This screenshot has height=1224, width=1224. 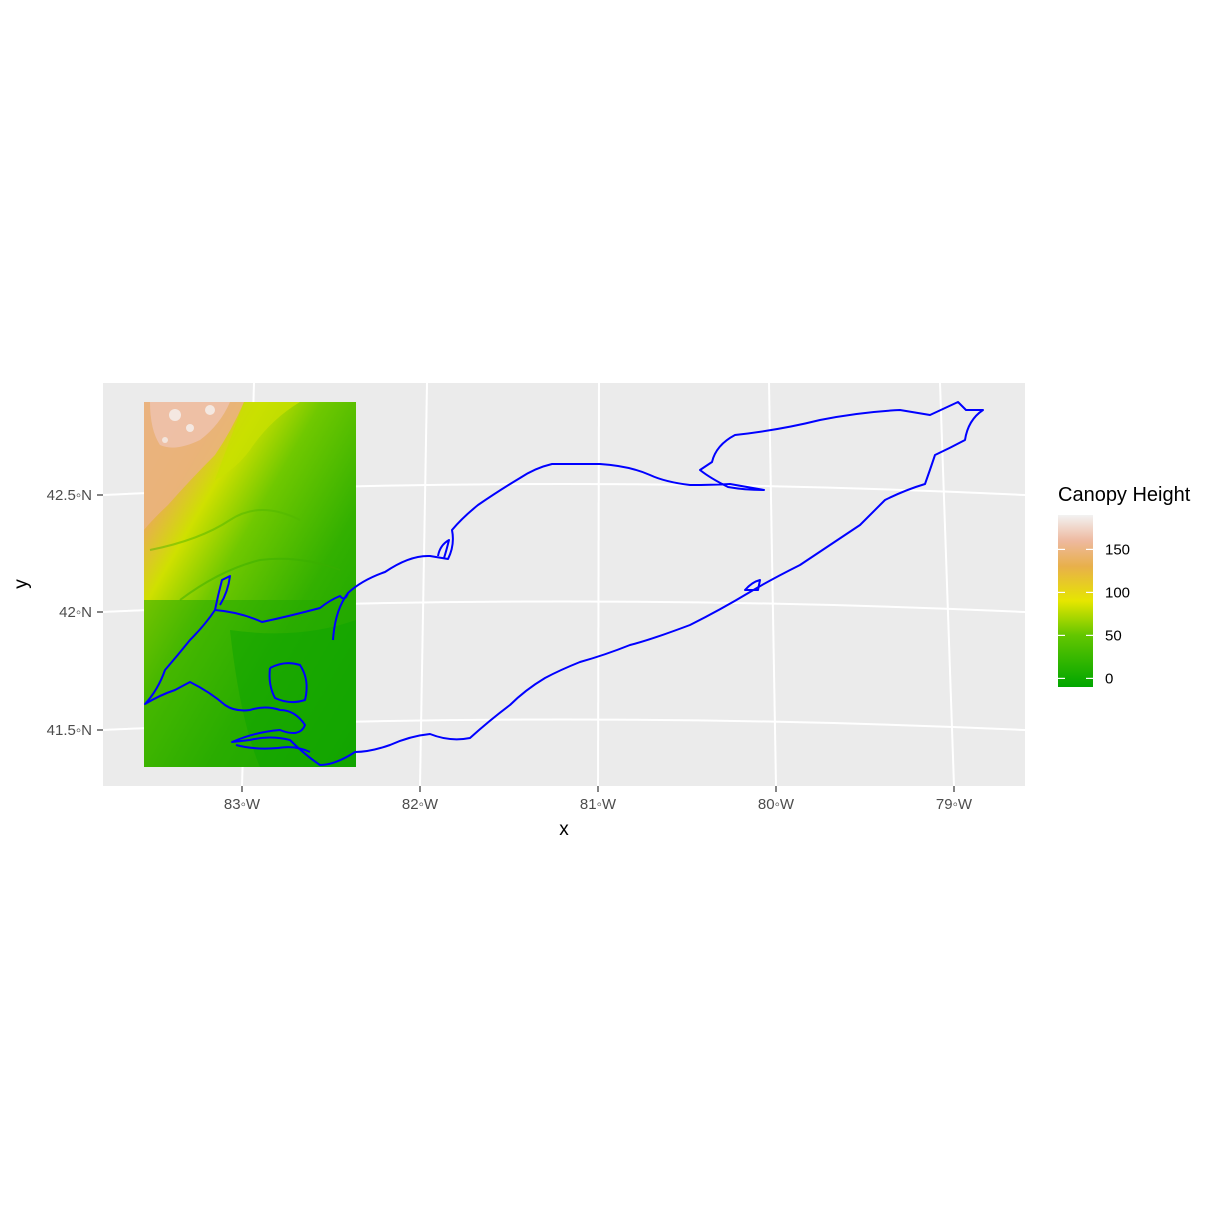 What do you see at coordinates (288, 683) in the screenshot?
I see `sandusky-bay-shore` at bounding box center [288, 683].